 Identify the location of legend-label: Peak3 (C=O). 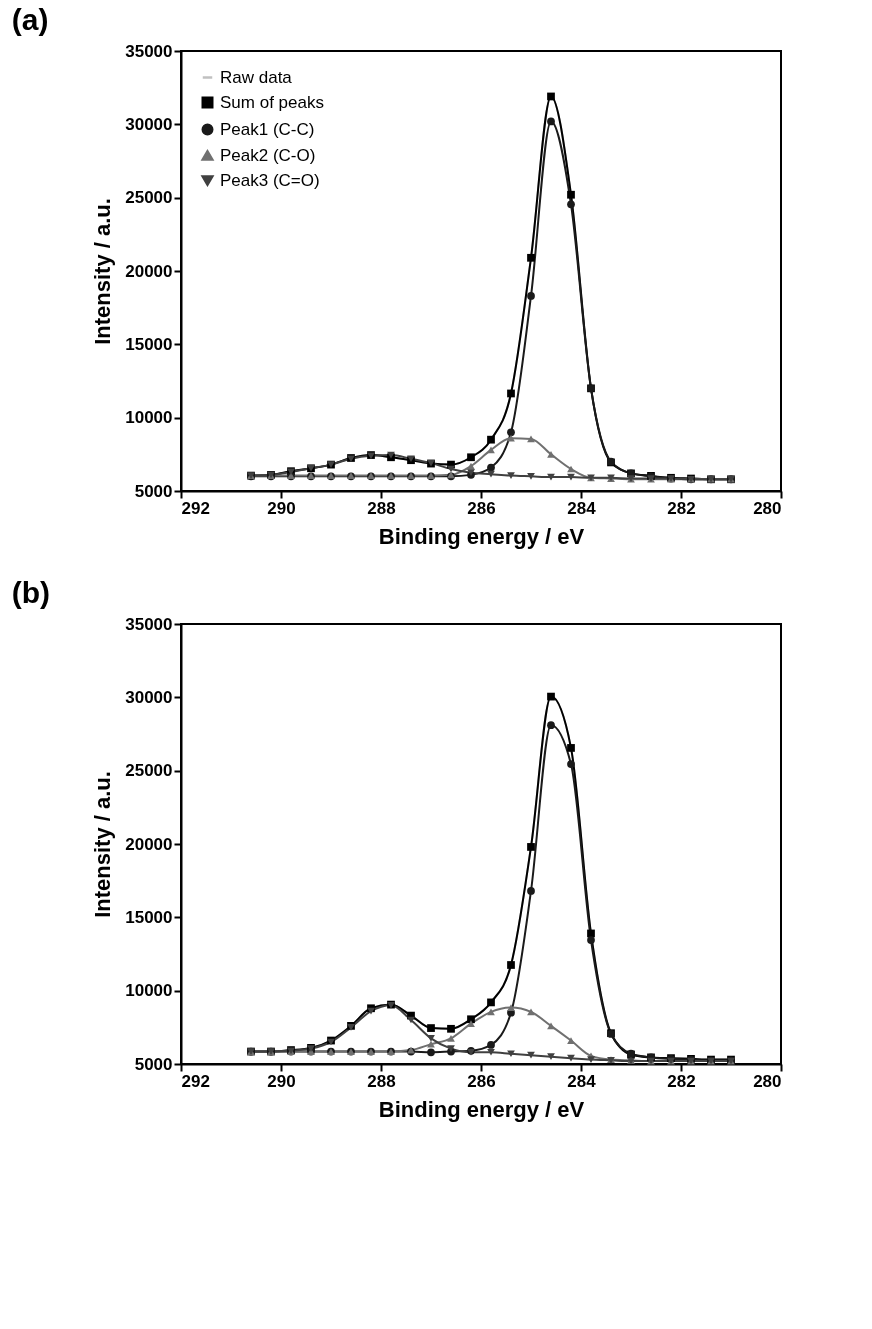
(270, 180).